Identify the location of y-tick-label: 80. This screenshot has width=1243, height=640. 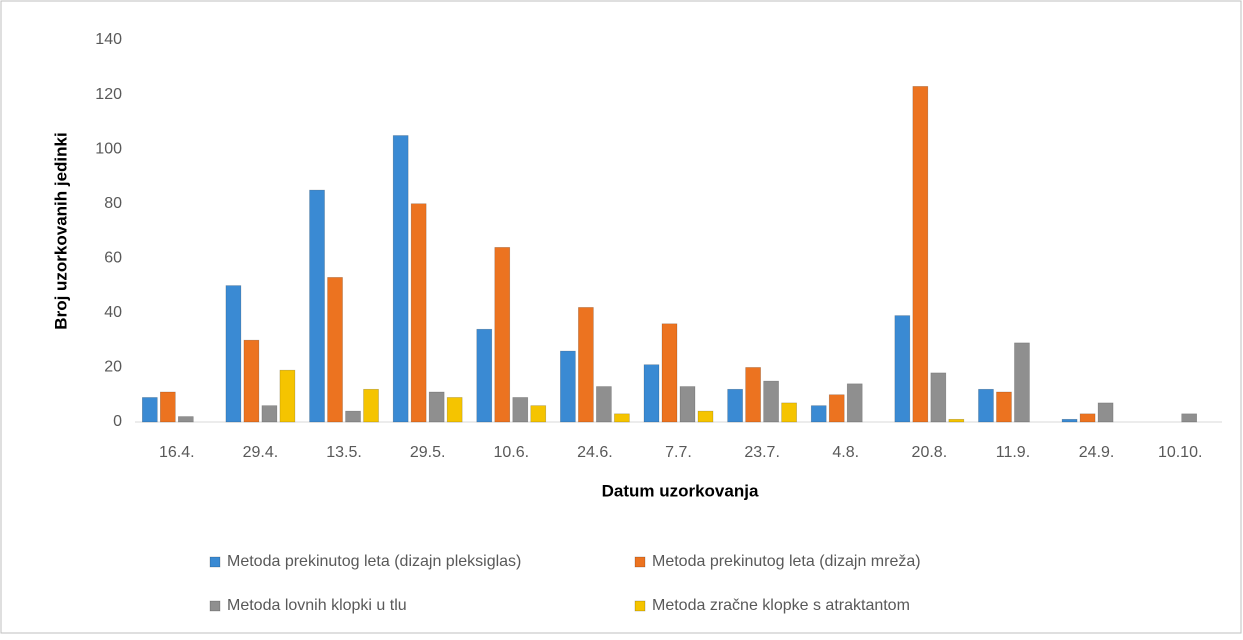
(113, 203).